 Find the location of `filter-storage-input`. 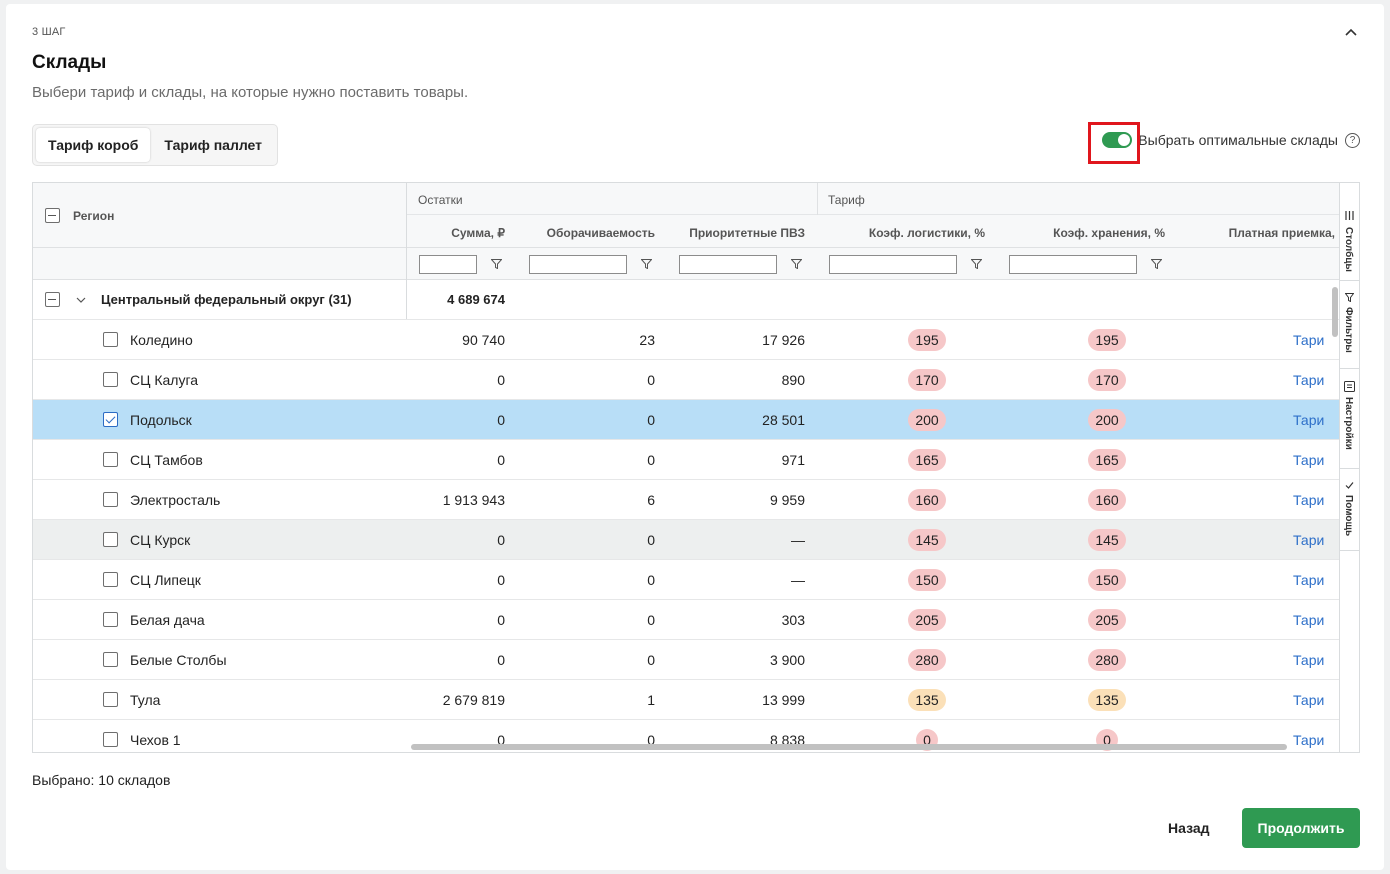

filter-storage-input is located at coordinates (1073, 264).